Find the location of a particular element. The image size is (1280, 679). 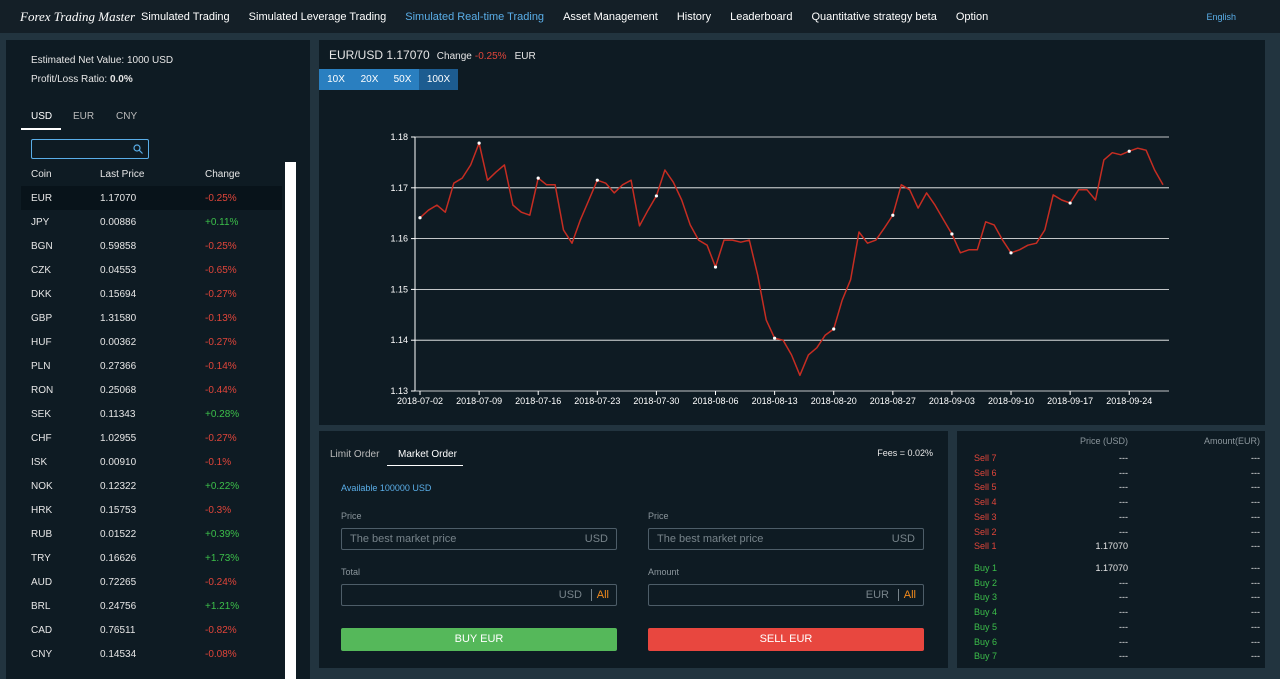

currency-tab: CNY is located at coordinates (127, 116).